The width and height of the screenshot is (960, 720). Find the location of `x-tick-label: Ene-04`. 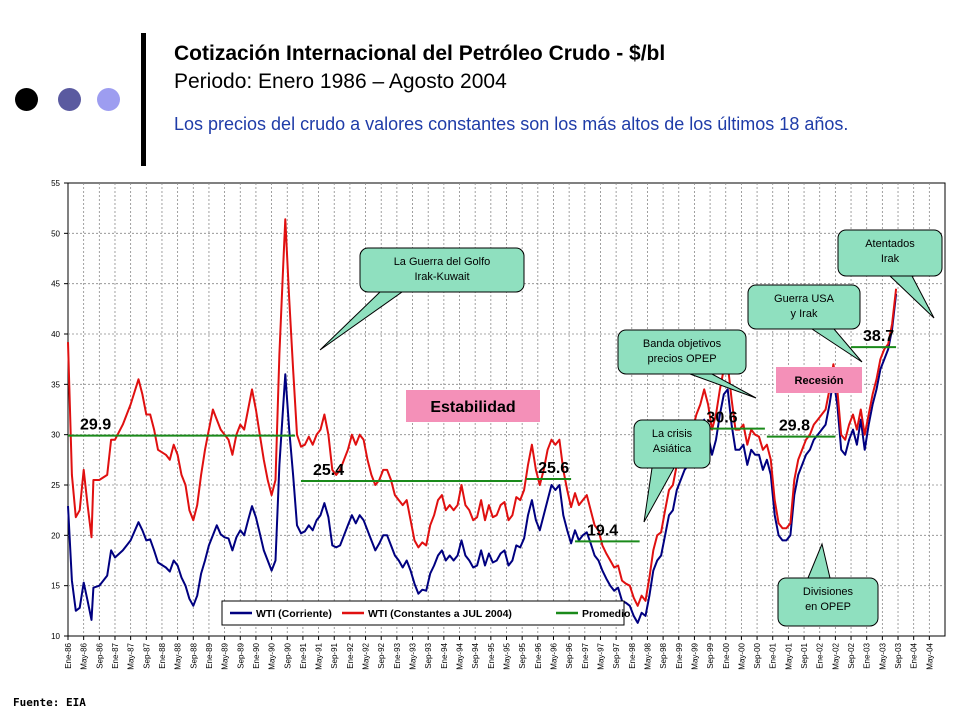

x-tick-label: Ene-04 is located at coordinates (914, 655).